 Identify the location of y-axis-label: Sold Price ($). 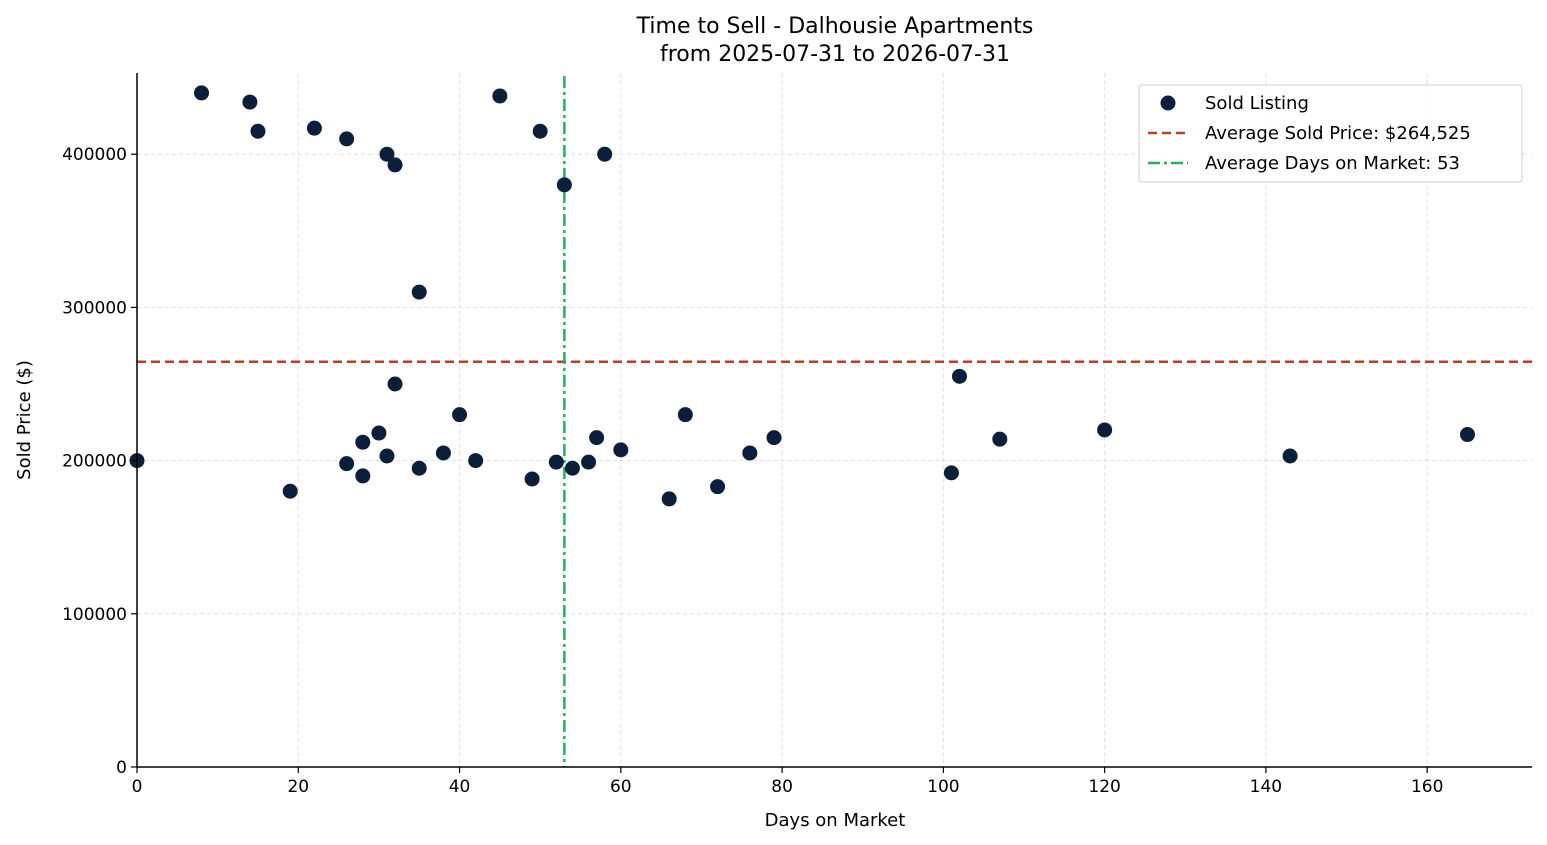
(24, 420).